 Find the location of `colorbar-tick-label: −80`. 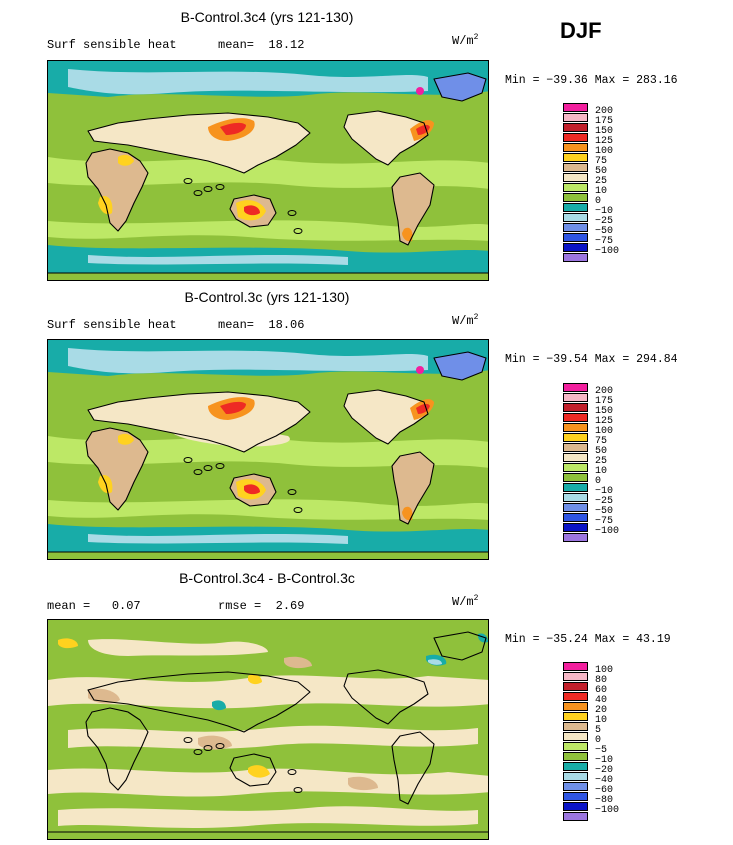

colorbar-tick-label: −80 is located at coordinates (604, 800).